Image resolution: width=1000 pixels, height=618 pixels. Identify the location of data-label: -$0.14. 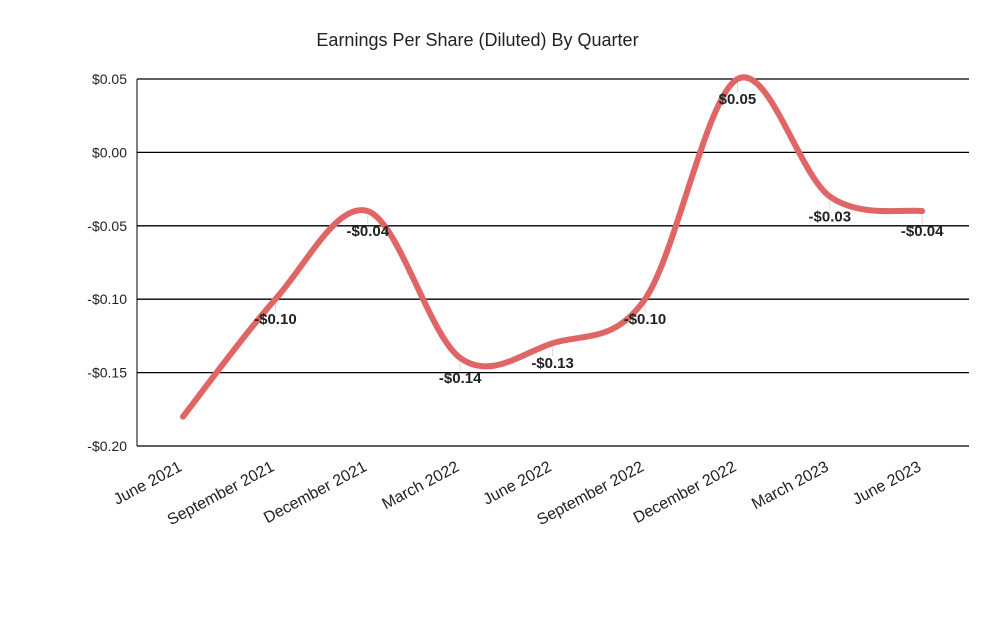
(460, 378).